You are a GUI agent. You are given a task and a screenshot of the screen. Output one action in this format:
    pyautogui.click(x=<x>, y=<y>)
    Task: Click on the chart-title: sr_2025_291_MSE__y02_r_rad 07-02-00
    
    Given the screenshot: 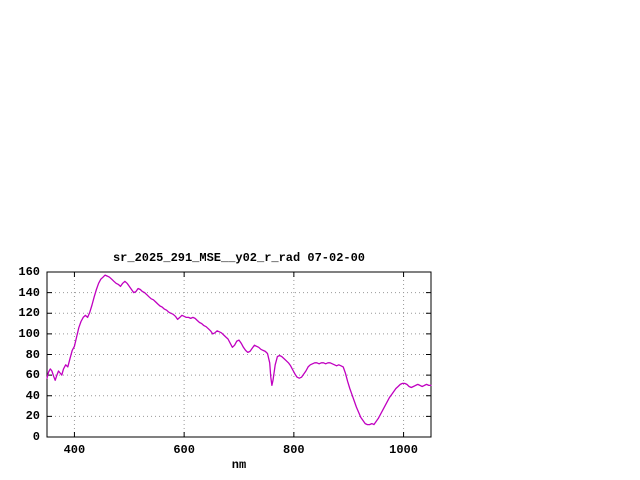 What is the action you would take?
    pyautogui.click(x=239, y=258)
    